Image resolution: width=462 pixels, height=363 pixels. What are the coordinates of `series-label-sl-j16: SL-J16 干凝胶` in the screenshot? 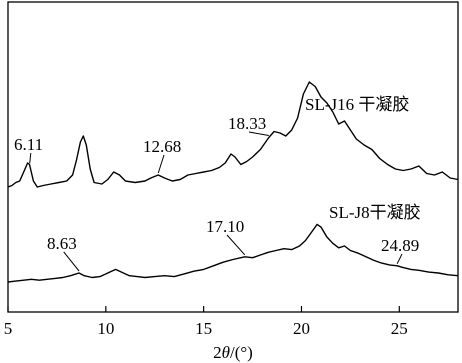 It's located at (357, 104).